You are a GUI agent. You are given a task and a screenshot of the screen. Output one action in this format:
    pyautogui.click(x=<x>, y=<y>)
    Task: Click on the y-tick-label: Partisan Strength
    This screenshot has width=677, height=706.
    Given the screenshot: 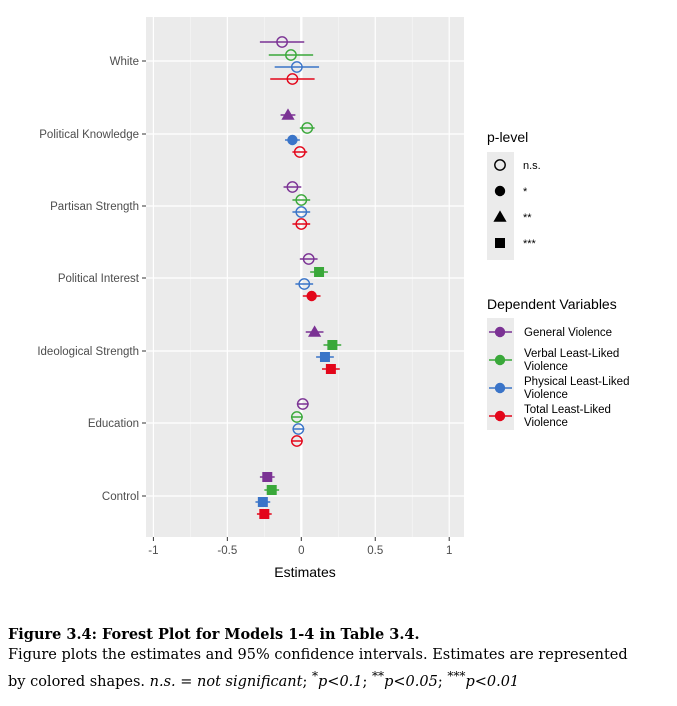 What is the action you would take?
    pyautogui.click(x=94, y=207)
    